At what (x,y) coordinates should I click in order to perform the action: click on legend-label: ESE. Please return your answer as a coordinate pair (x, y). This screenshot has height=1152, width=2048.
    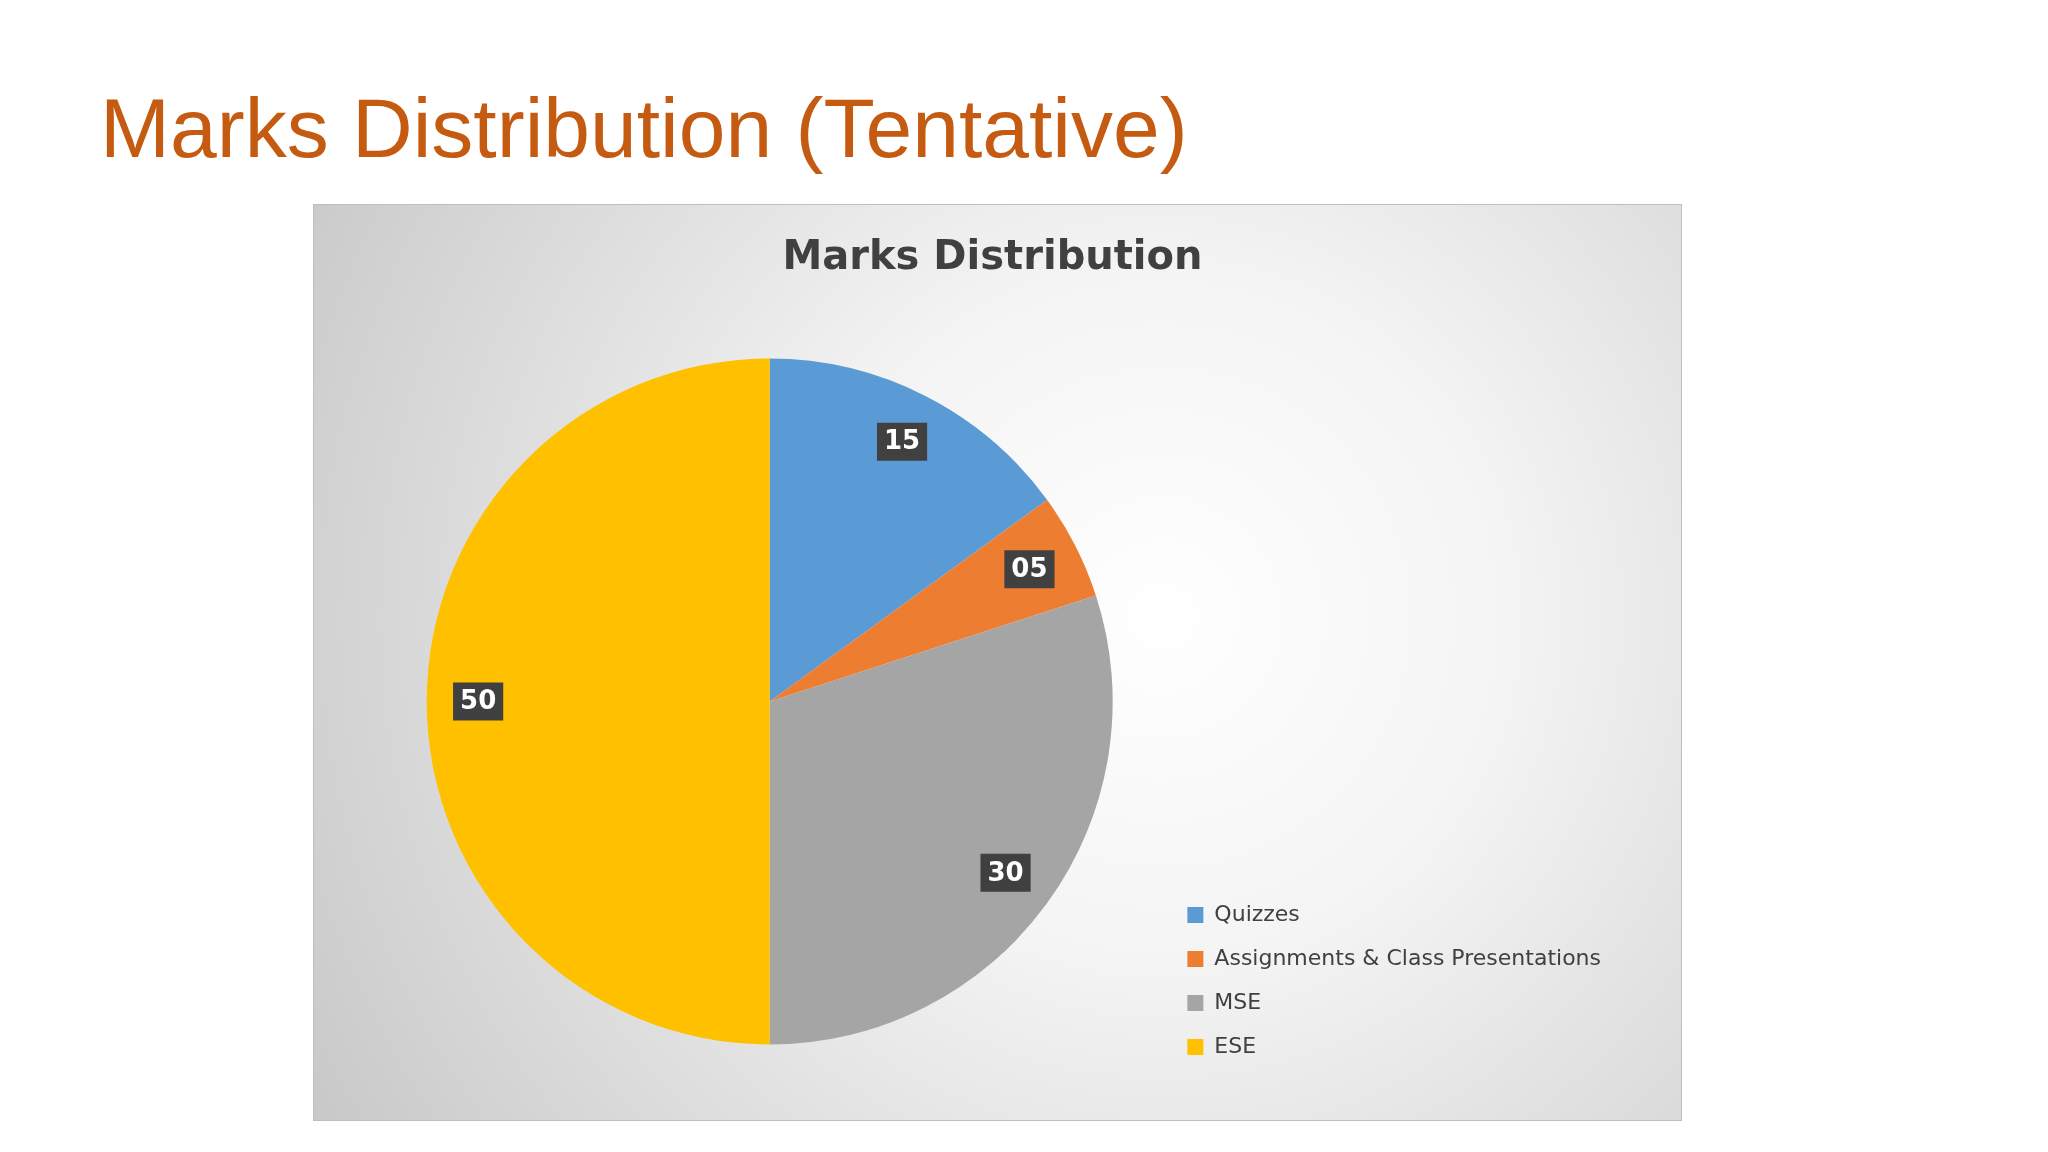
    Looking at the image, I should click on (1235, 1045).